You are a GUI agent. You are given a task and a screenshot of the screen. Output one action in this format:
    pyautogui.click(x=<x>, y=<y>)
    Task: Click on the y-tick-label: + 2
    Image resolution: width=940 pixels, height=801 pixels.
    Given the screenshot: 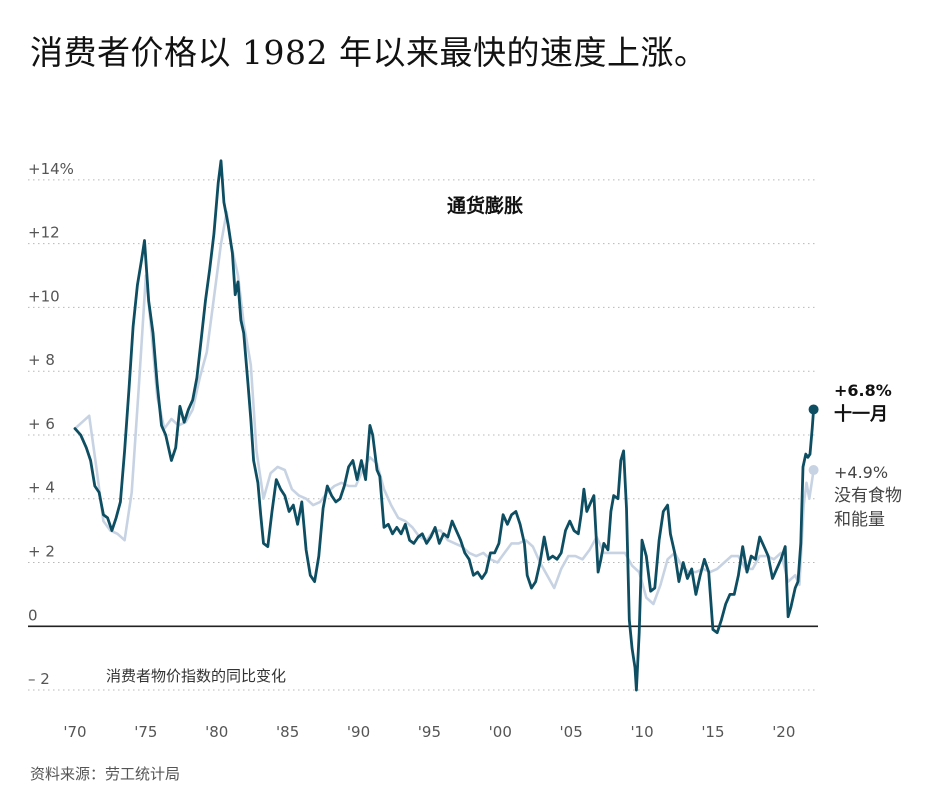 What is the action you would take?
    pyautogui.click(x=41, y=552)
    